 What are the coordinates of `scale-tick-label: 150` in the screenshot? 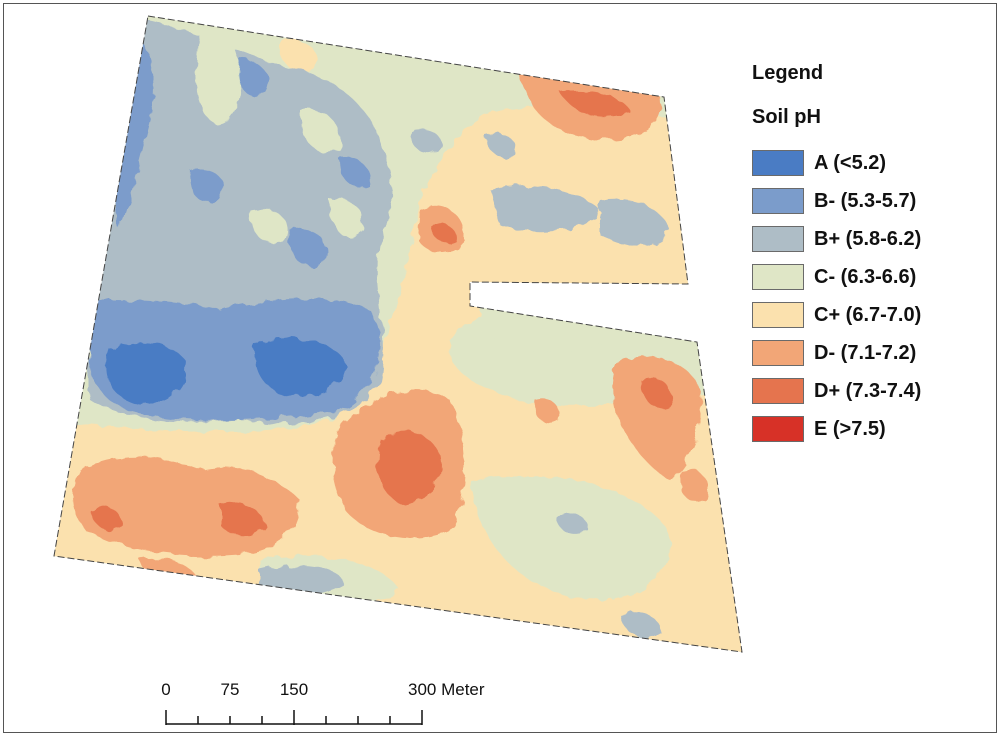 It's located at (294, 689).